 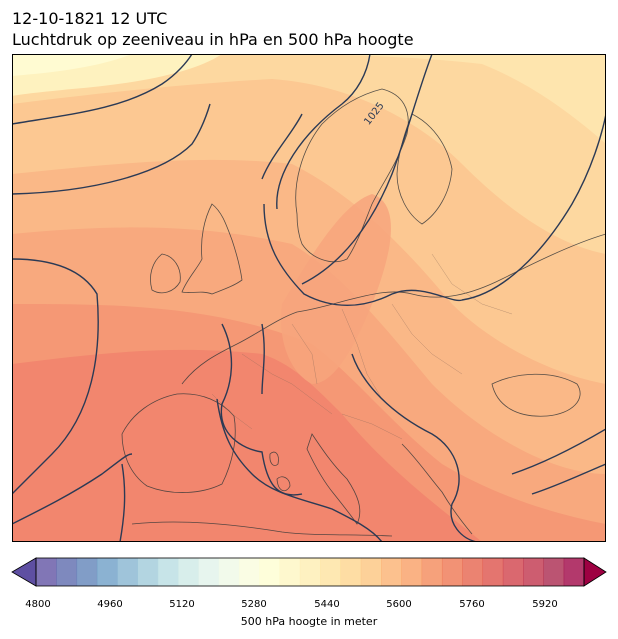 I want to click on colorbar-extend-right, so click(x=595, y=572).